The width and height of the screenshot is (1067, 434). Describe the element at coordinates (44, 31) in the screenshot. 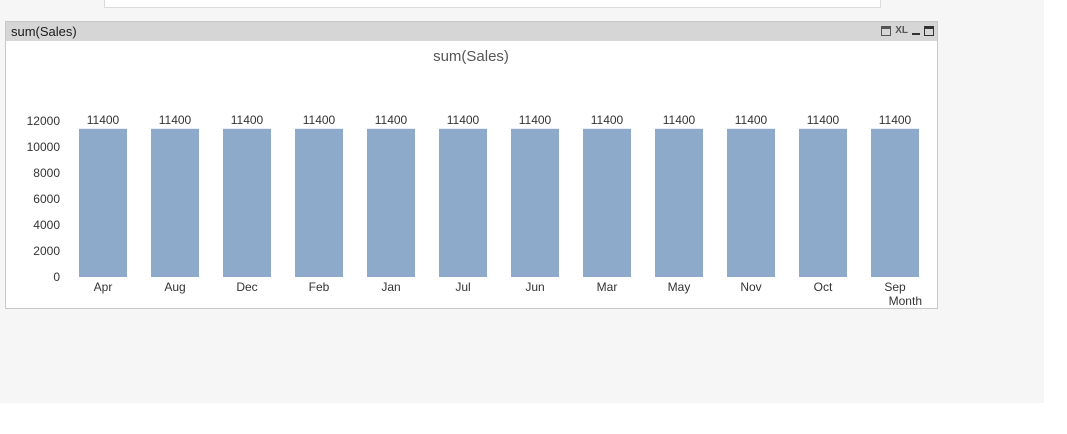

I see `caption-title: sum(Sales)` at that location.